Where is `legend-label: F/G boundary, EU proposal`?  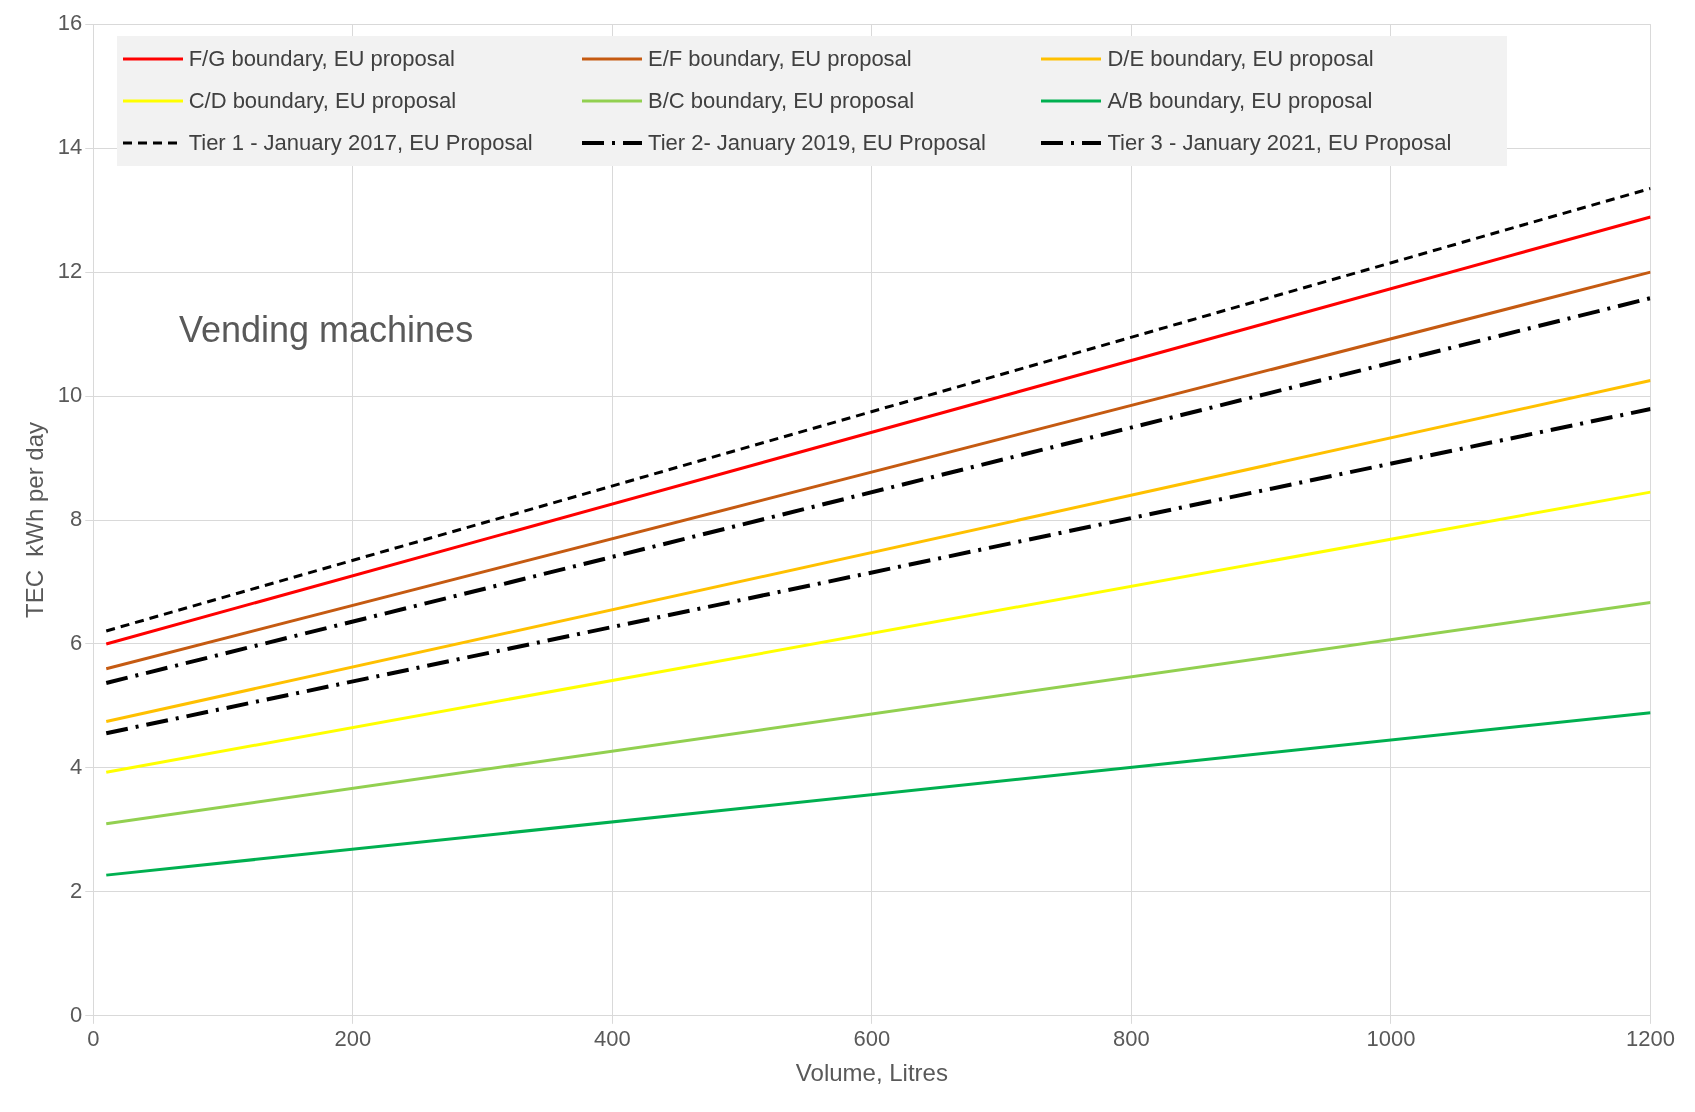 legend-label: F/G boundary, EU proposal is located at coordinates (321, 59).